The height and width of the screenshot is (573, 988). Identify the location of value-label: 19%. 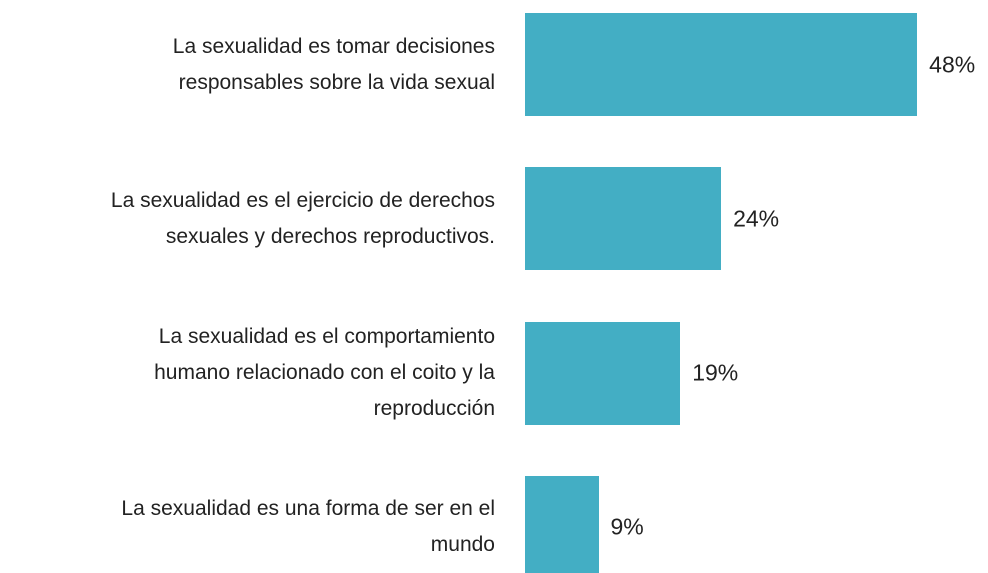
(715, 372).